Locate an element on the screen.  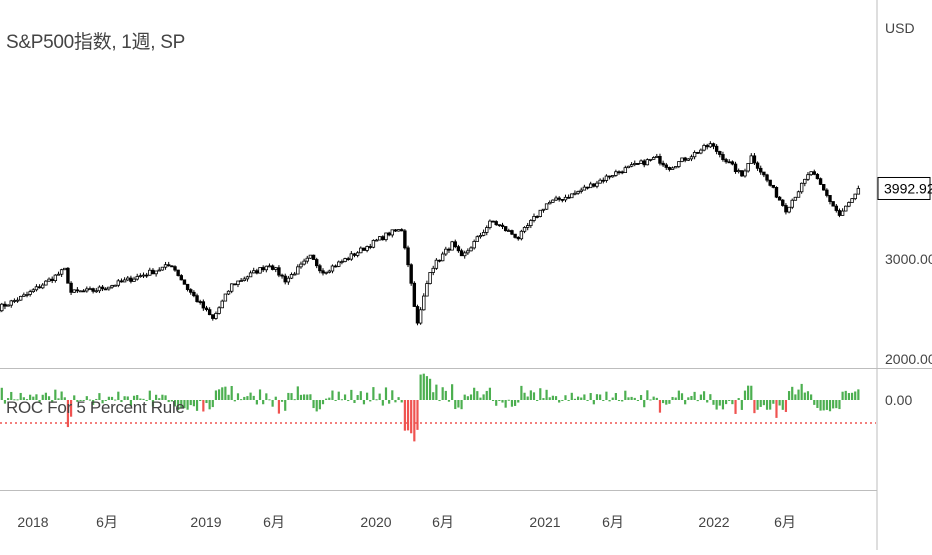
indicator-title: ROC For 5 Percent Rule is located at coordinates (95, 407).